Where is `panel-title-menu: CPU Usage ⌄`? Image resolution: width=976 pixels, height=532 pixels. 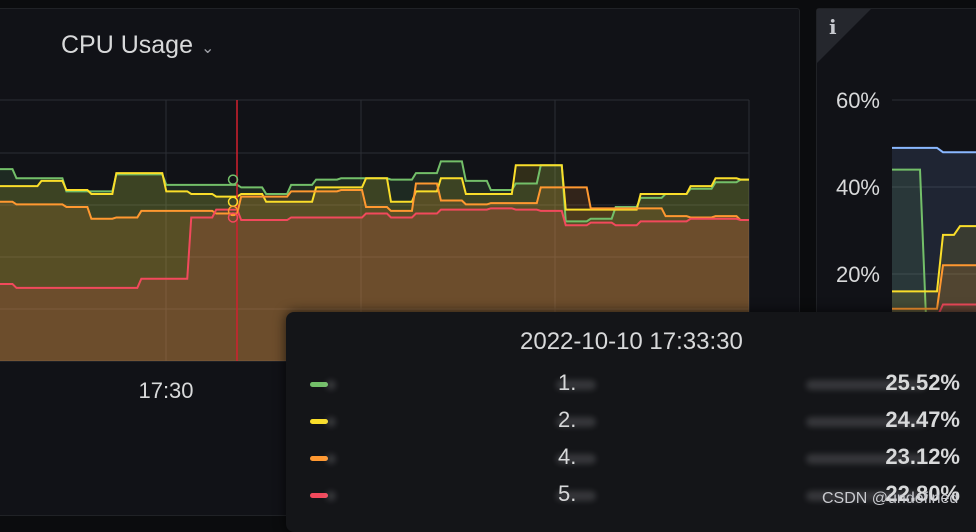 panel-title-menu: CPU Usage ⌄ is located at coordinates (137, 45).